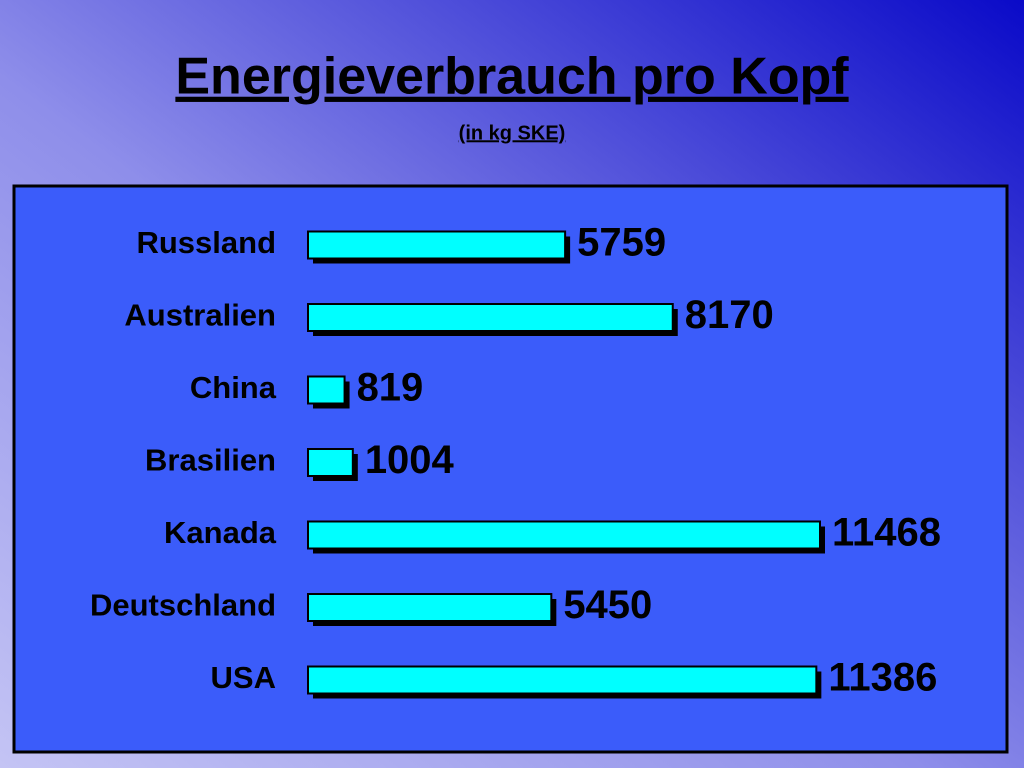 This screenshot has height=768, width=1024. Describe the element at coordinates (210, 460) in the screenshot. I see `category-label: Brasilien` at that location.